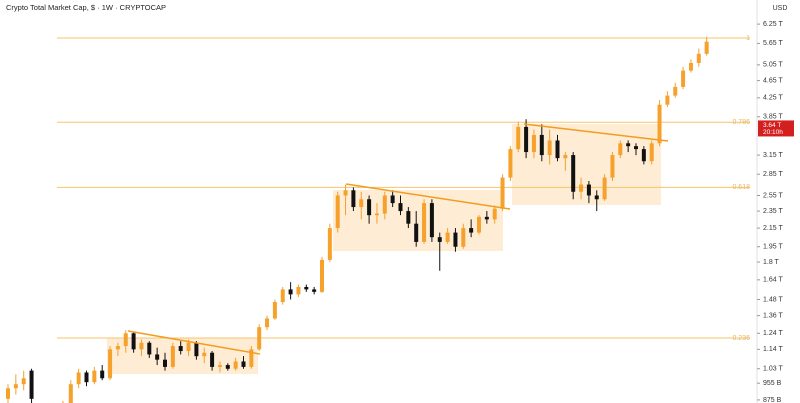  I want to click on y-tick-label: 4.65 T, so click(773, 80).